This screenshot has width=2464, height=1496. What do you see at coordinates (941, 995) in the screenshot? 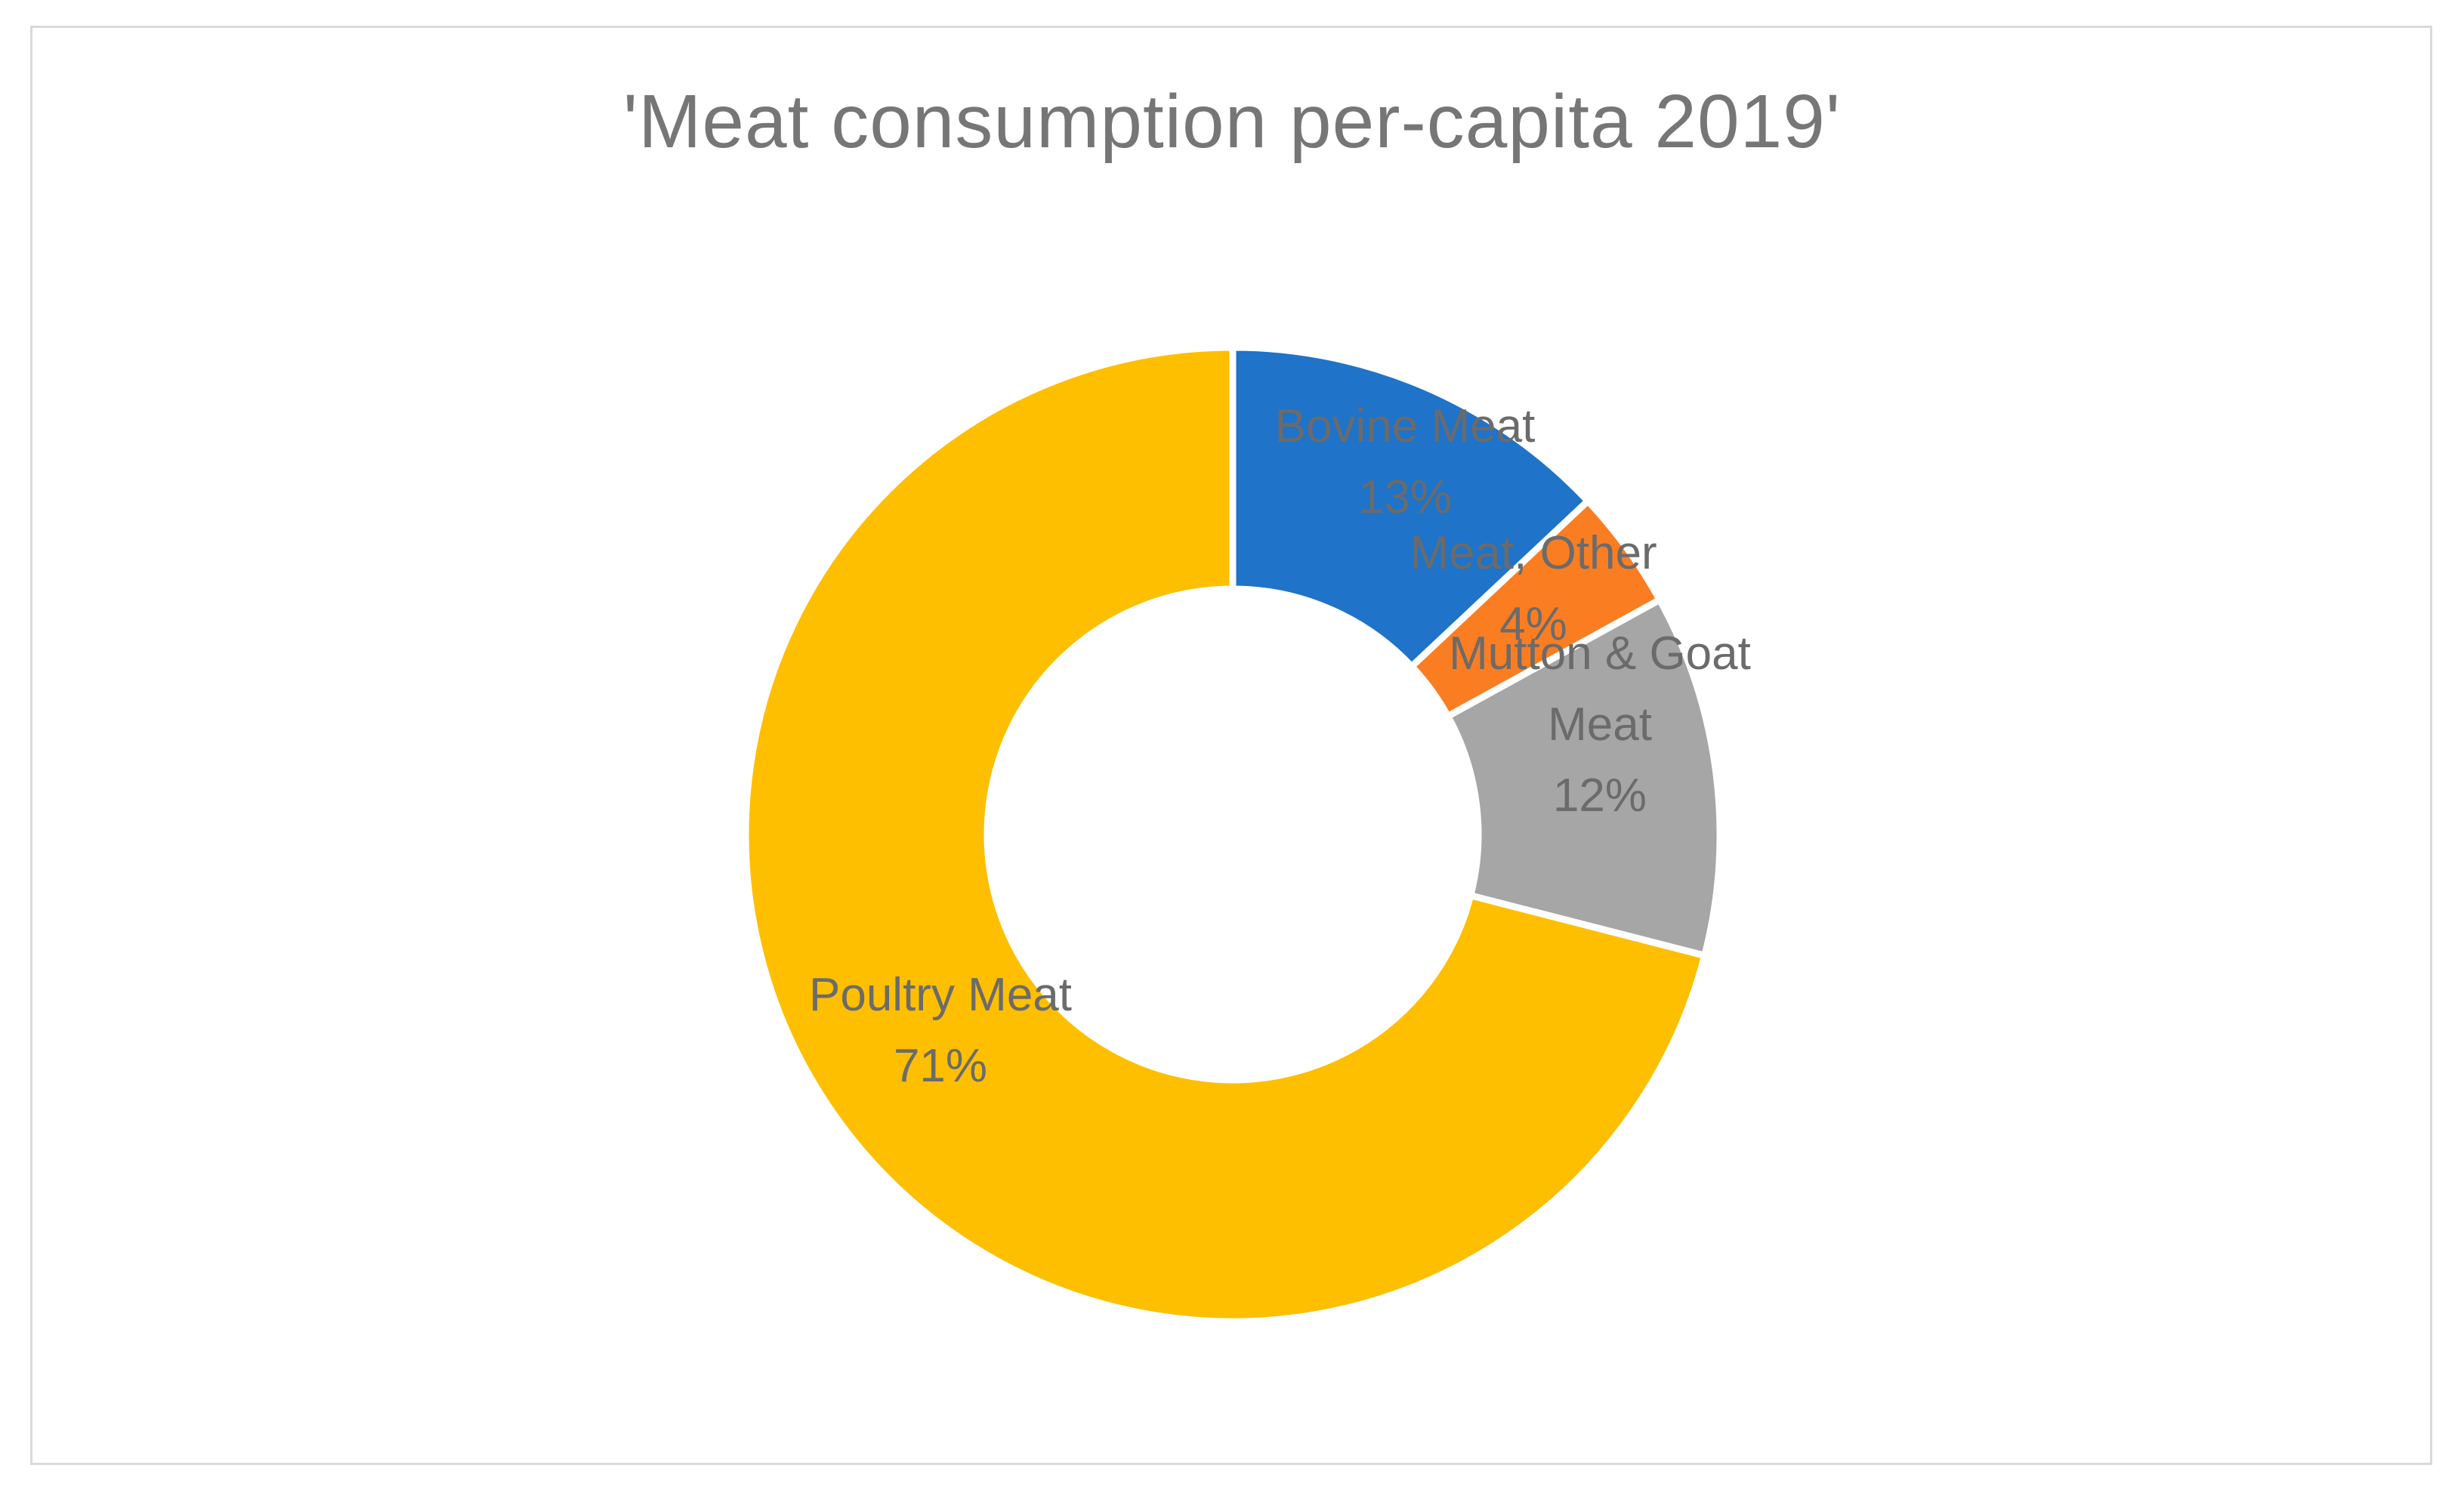
I see `data-label-category: Poultry Meat` at bounding box center [941, 995].